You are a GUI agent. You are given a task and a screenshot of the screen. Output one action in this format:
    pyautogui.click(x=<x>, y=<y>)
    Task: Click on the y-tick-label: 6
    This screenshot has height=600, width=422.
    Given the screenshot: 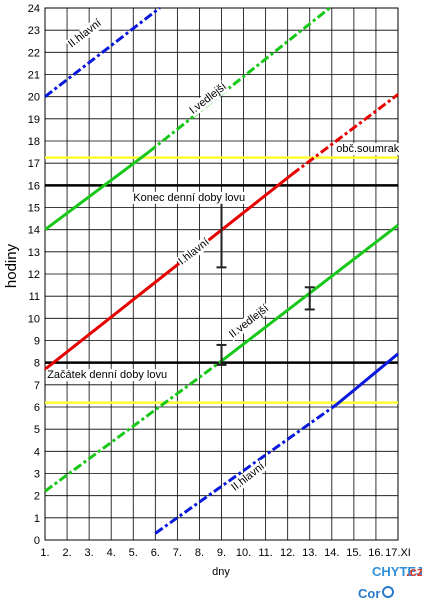 What is the action you would take?
    pyautogui.click(x=37, y=408)
    